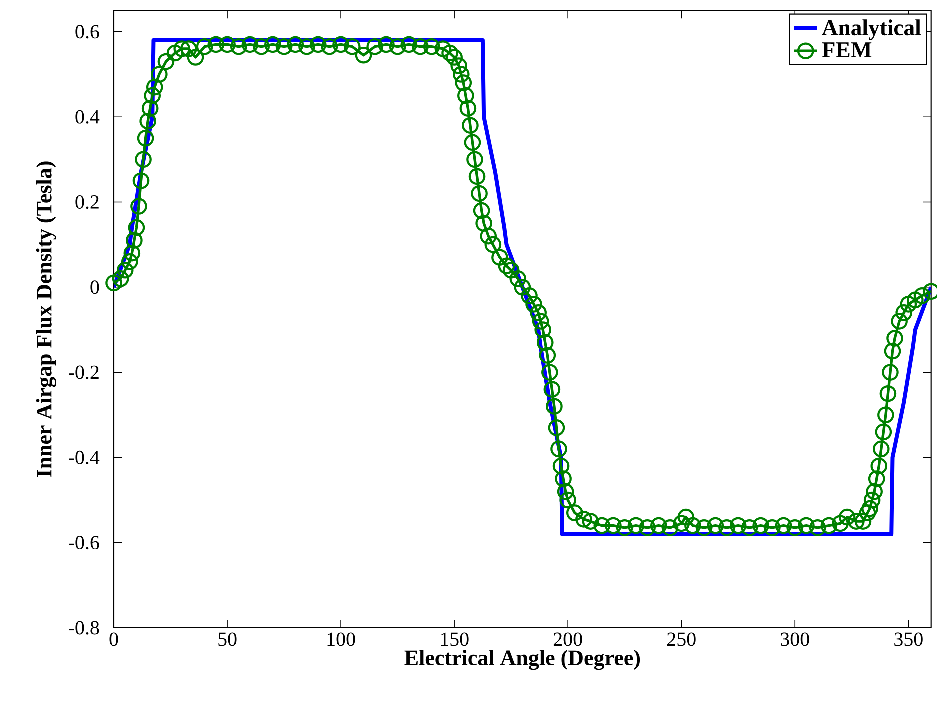 This screenshot has height=715, width=937. What do you see at coordinates (795, 639) in the screenshot?
I see `x-tick-label: 300` at bounding box center [795, 639].